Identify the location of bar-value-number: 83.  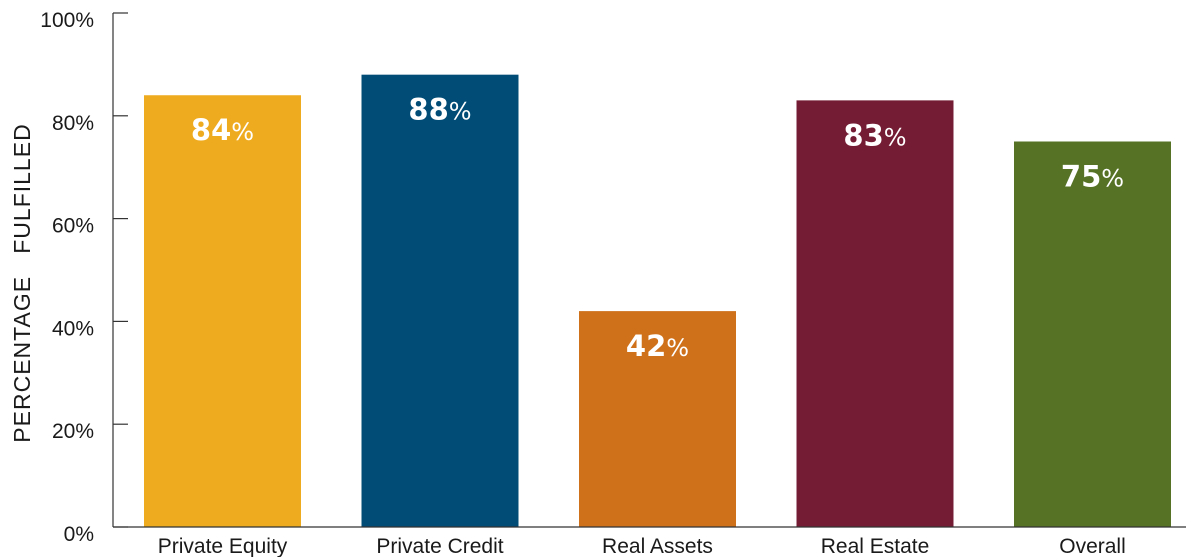
(863, 135).